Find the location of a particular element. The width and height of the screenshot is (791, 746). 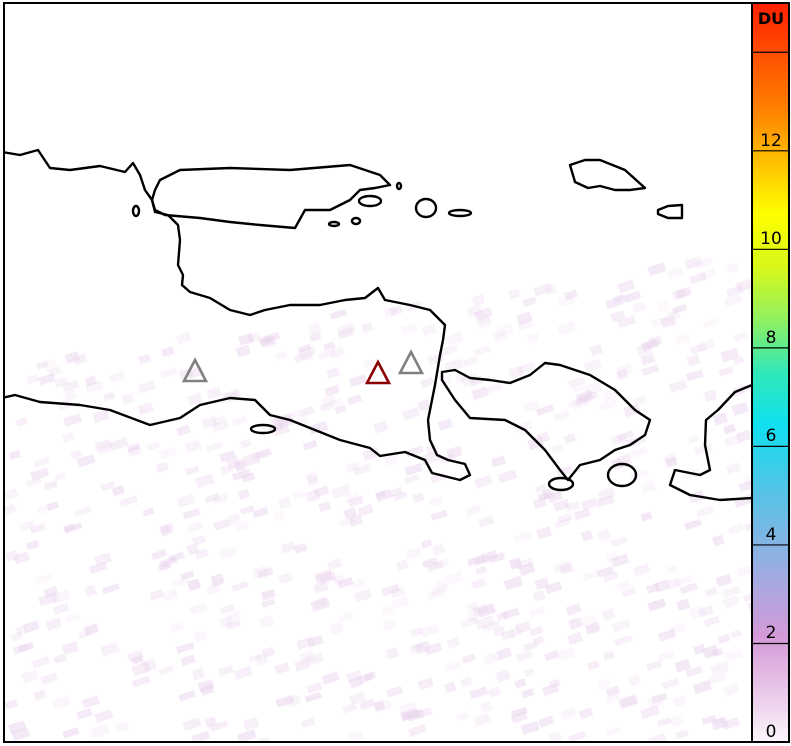

volcano-marker-inactive is located at coordinates (411, 362).